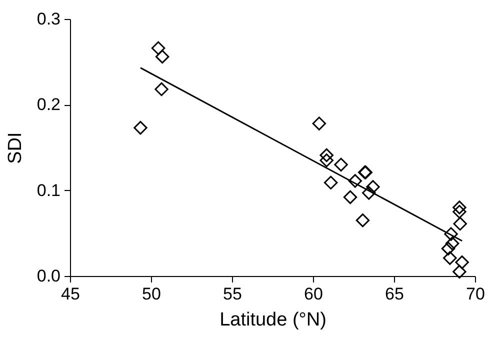  What do you see at coordinates (475, 294) in the screenshot?
I see `x-tick-label: 70` at bounding box center [475, 294].